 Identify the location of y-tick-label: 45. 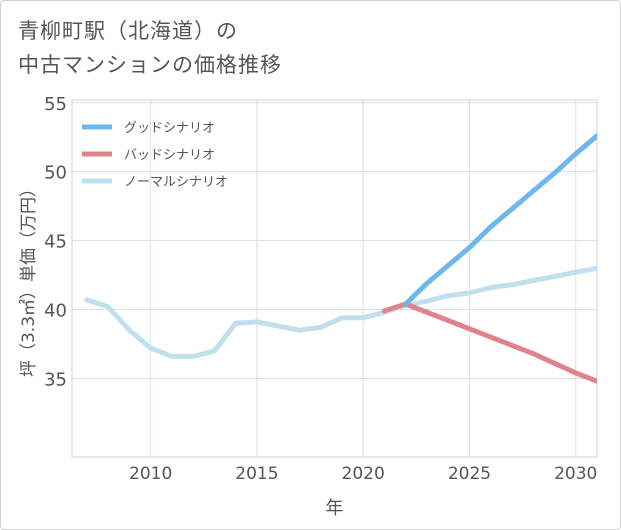
(55, 242).